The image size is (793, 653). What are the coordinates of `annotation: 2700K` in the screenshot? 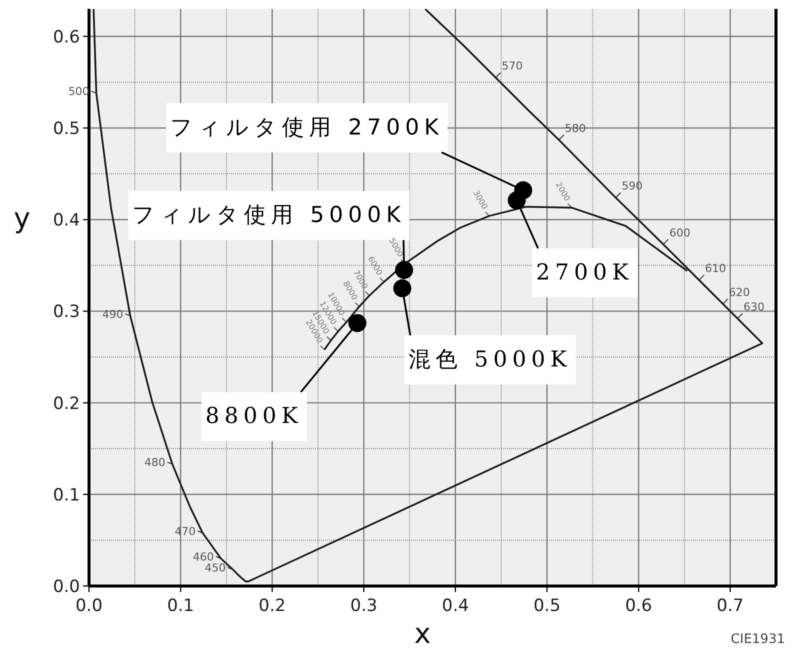 It's located at (585, 273).